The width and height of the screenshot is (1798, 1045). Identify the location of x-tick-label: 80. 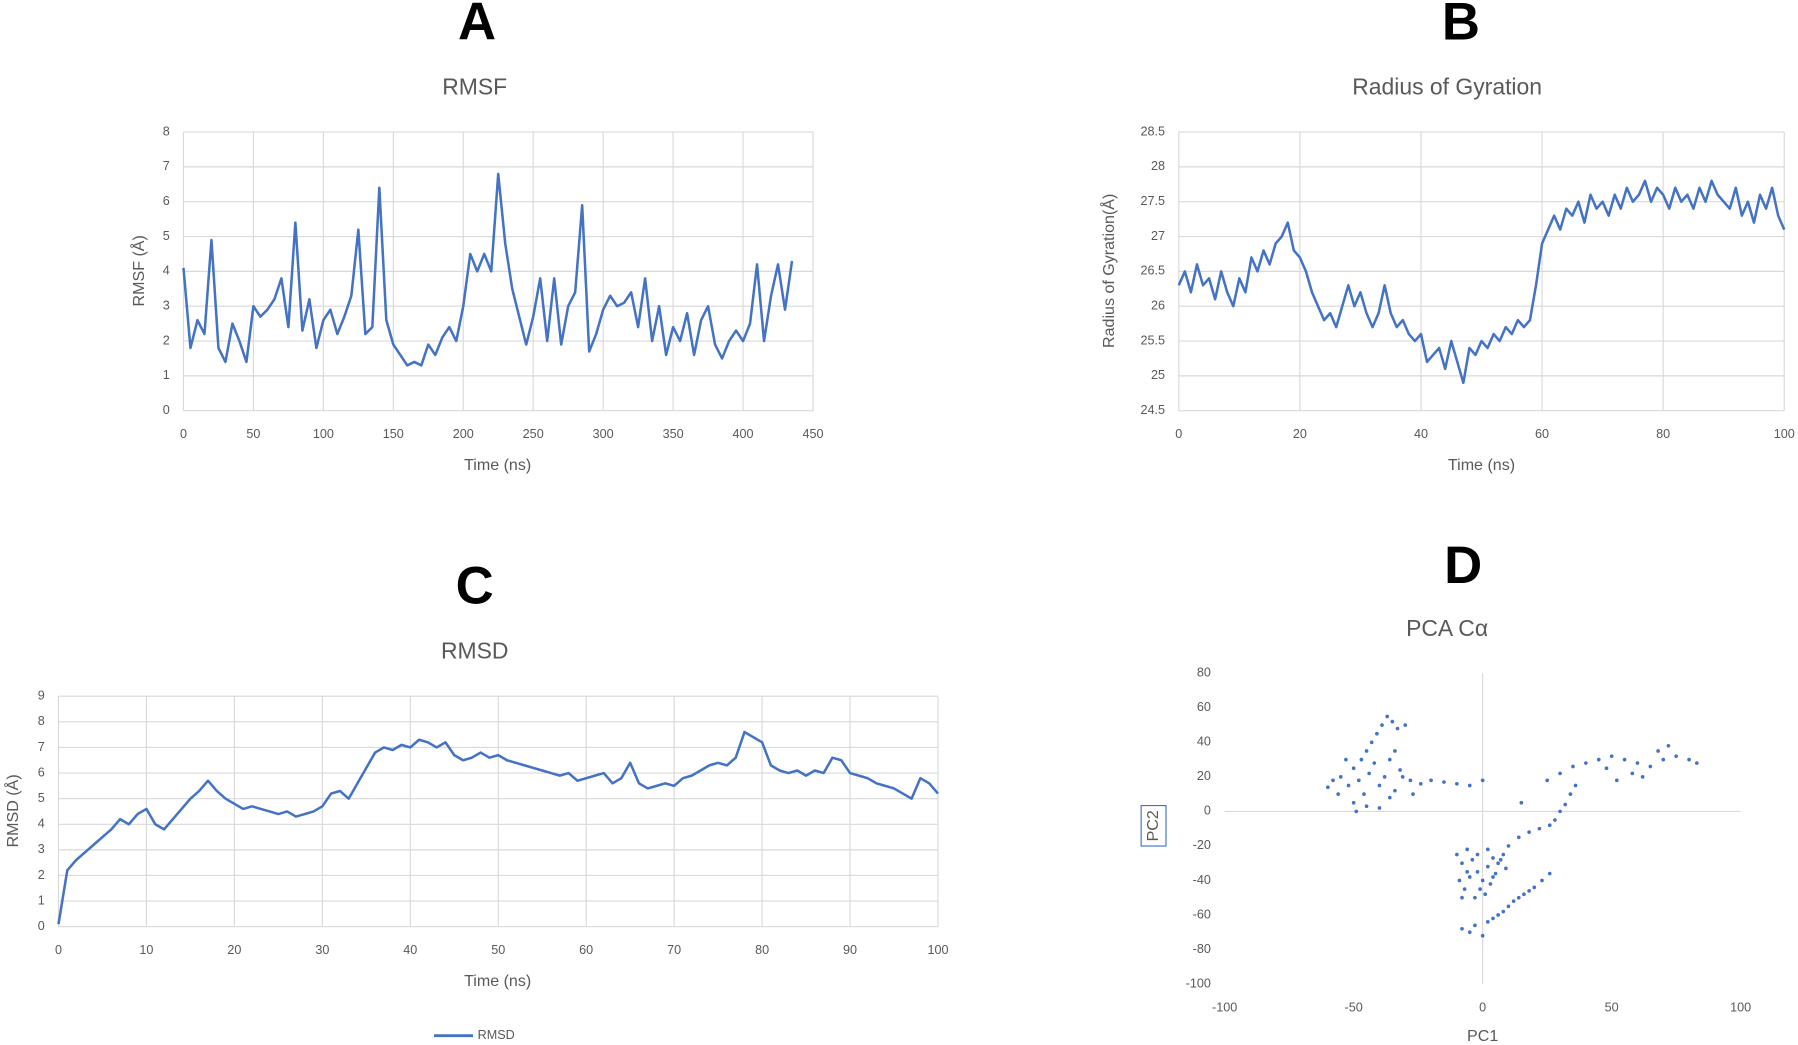
(762, 950).